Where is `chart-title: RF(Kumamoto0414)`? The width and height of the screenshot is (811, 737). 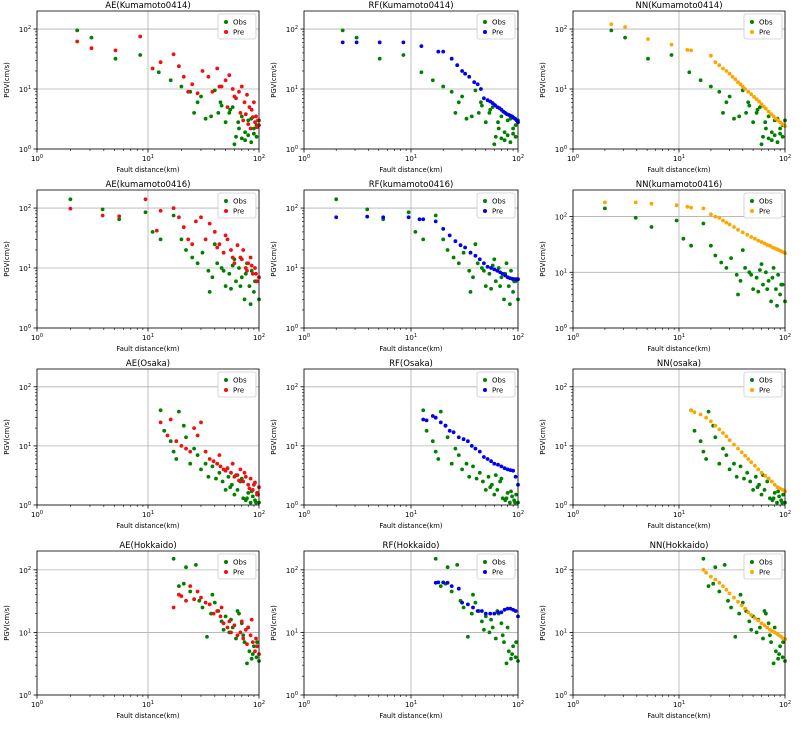
chart-title: RF(Kumamoto0414) is located at coordinates (410, 6).